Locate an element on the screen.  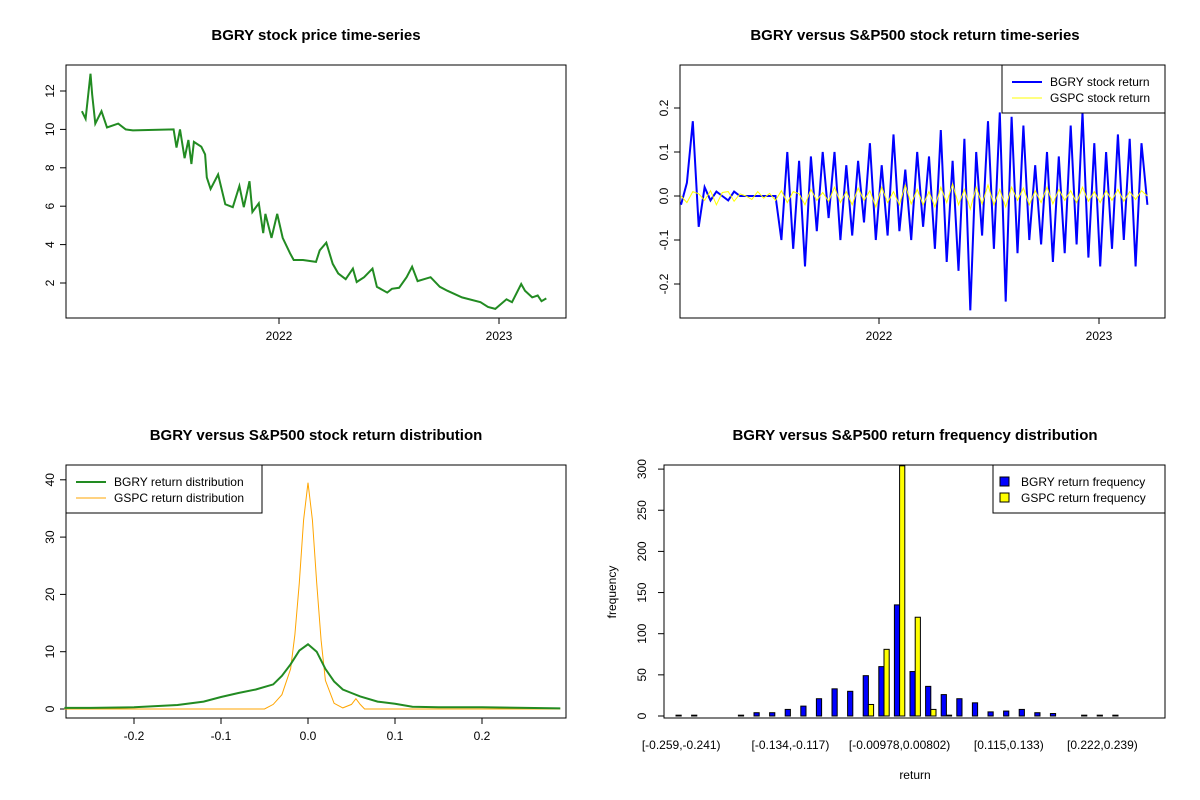
histogram-x-tick-label: [0.222,0.239) is located at coordinates (1102, 745).